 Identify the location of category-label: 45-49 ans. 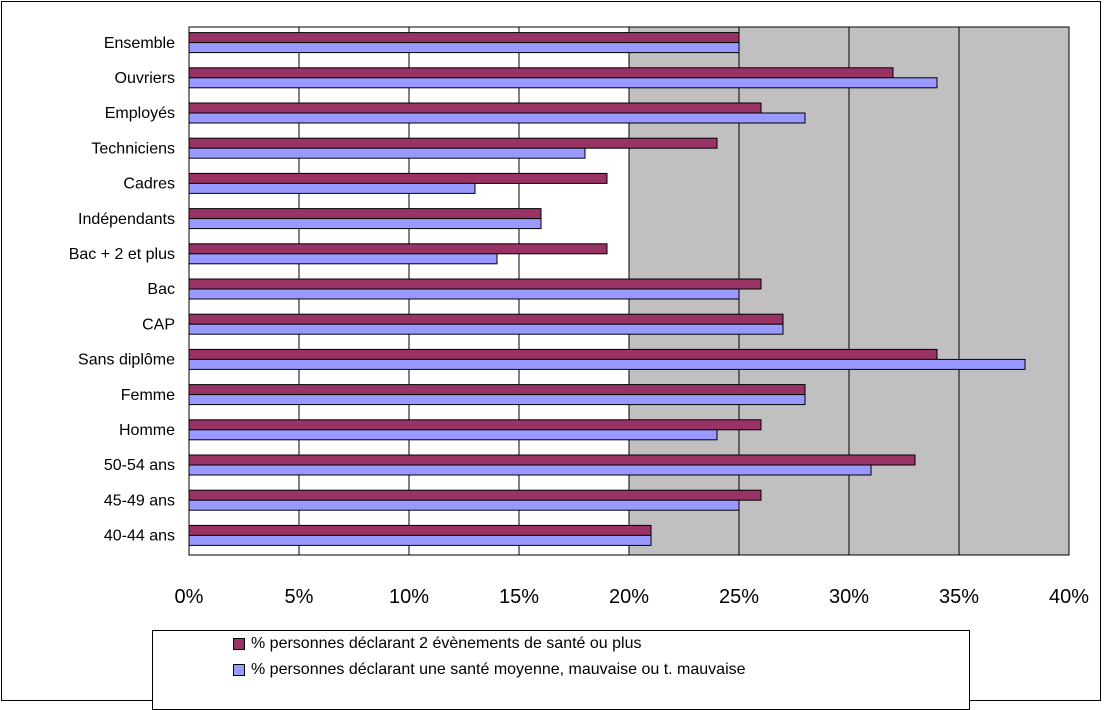
(139, 500).